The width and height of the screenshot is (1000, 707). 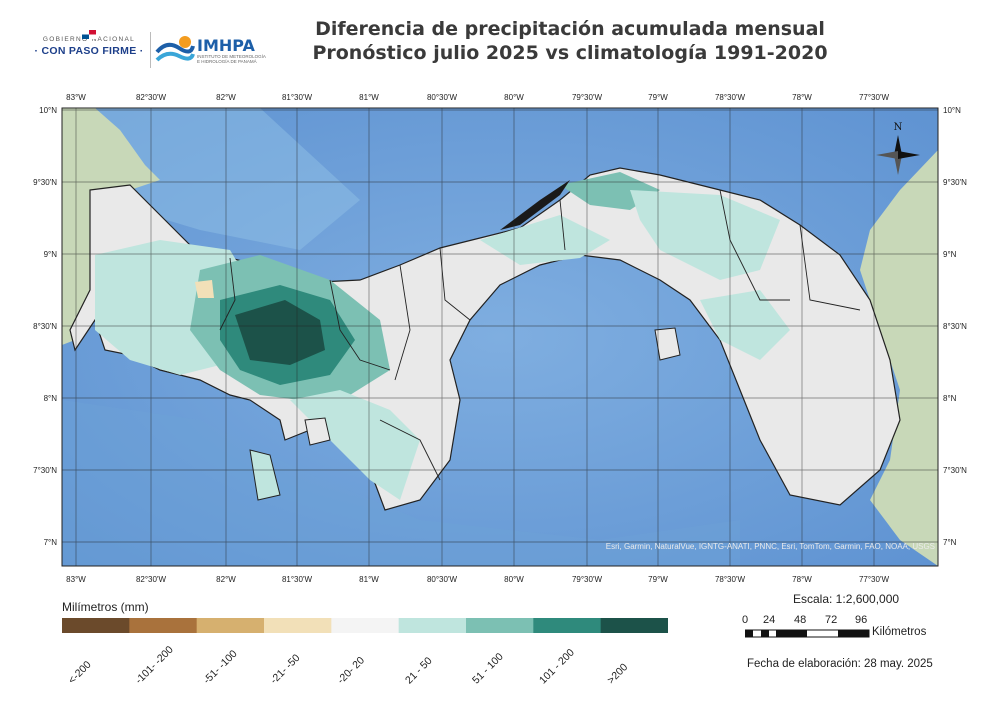 What do you see at coordinates (950, 254) in the screenshot?
I see `lat-tick-label-right: 9°N` at bounding box center [950, 254].